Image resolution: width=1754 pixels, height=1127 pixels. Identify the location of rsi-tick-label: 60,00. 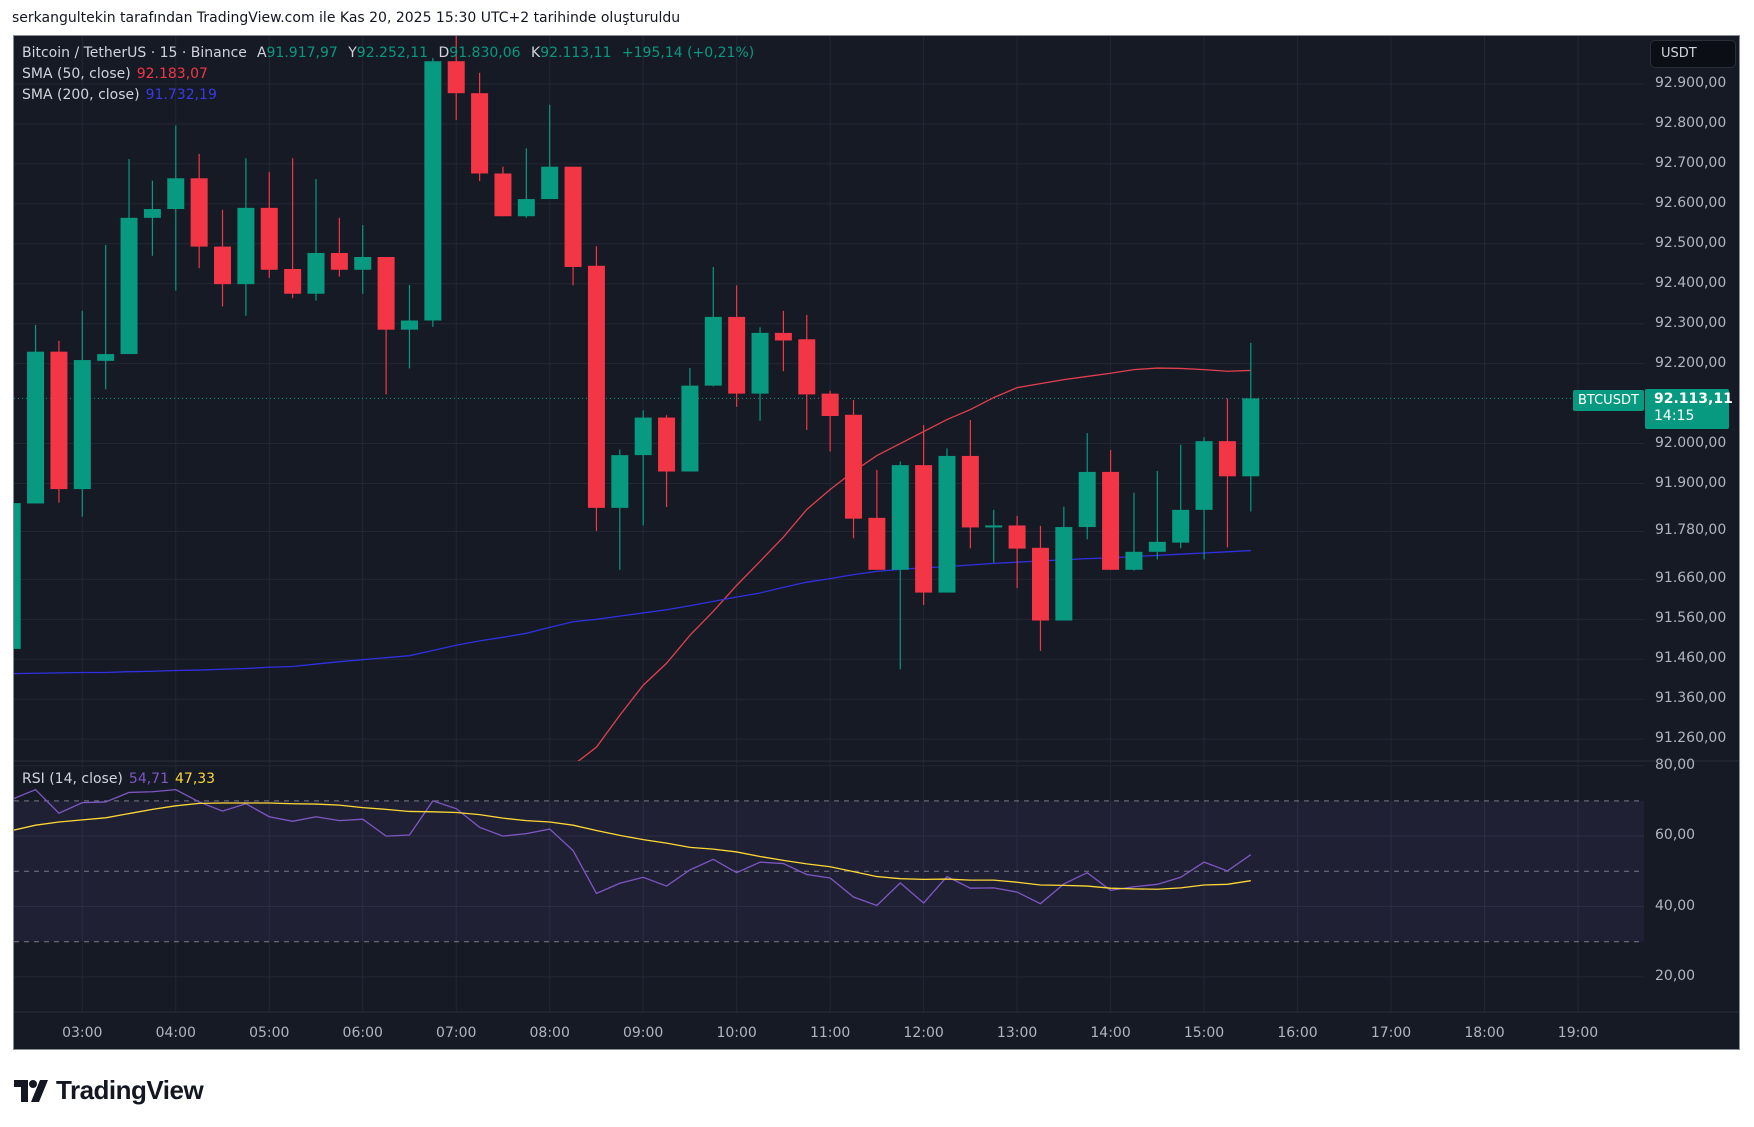
(1675, 835).